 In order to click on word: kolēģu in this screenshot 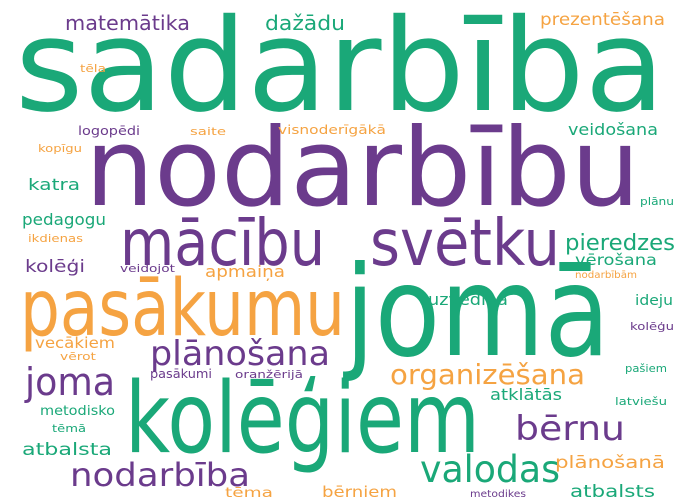, I will do `click(652, 326)`.